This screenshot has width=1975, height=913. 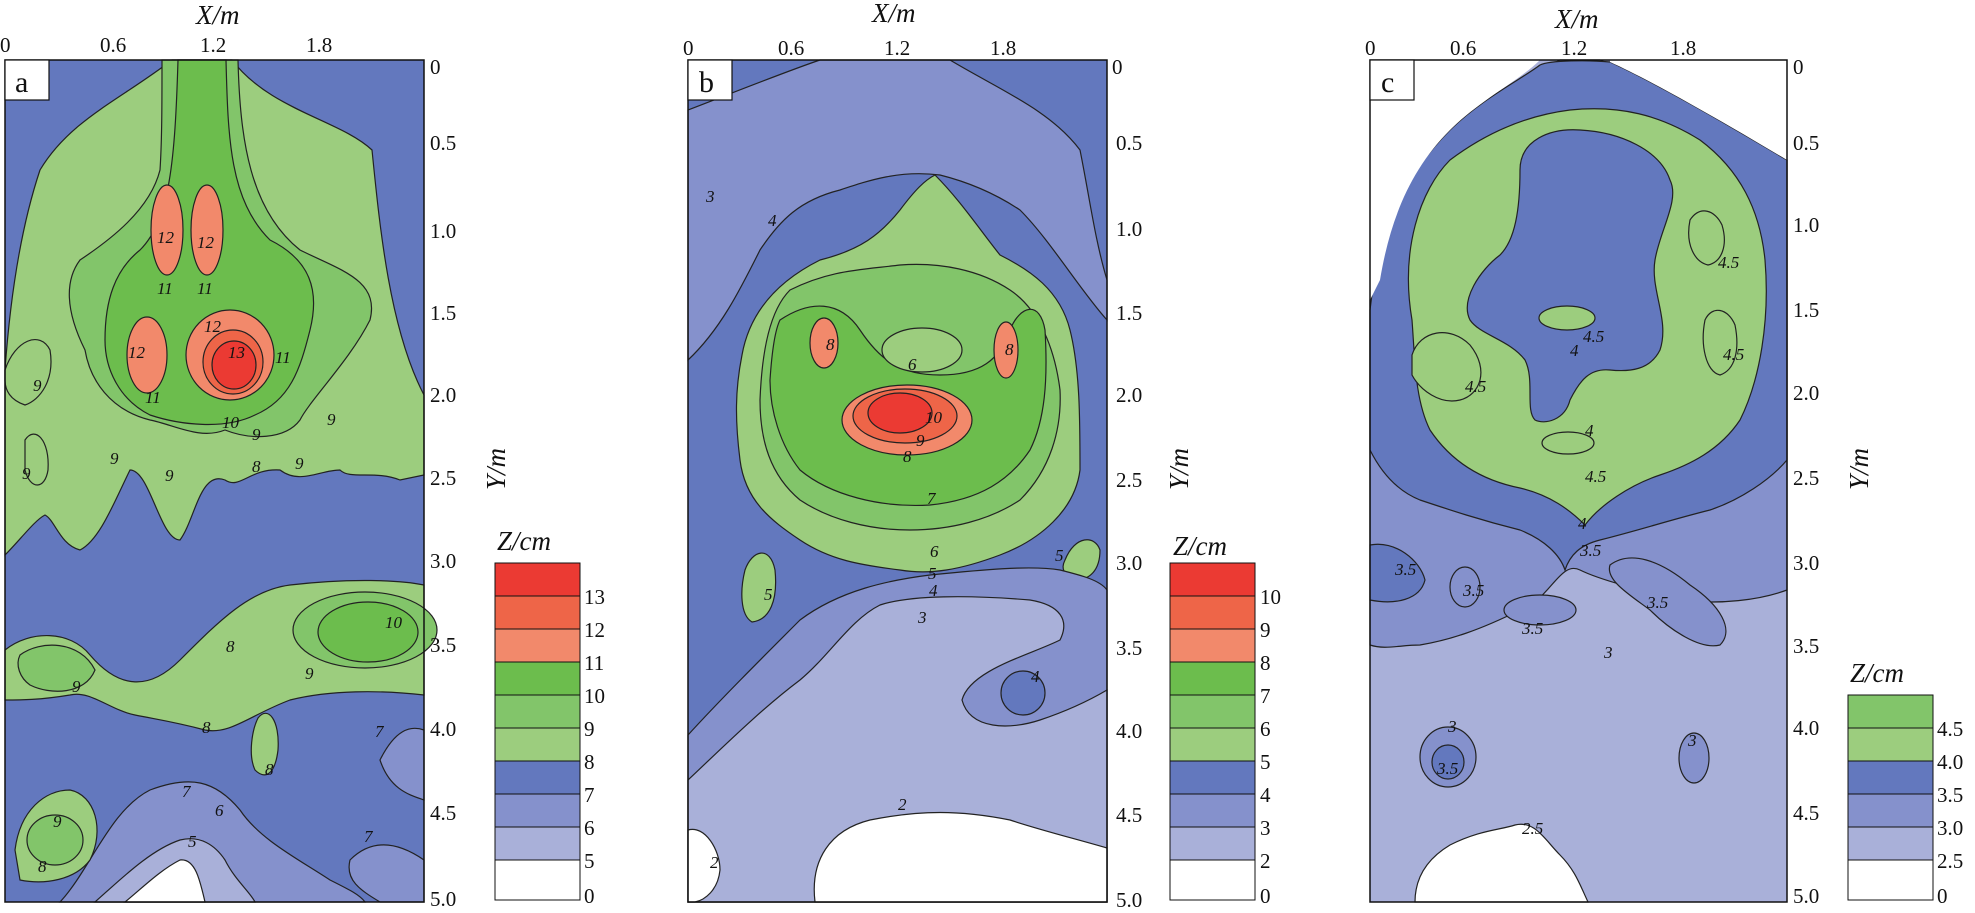 I want to click on panel-b-zone-3-4-top, so click(x=897, y=210).